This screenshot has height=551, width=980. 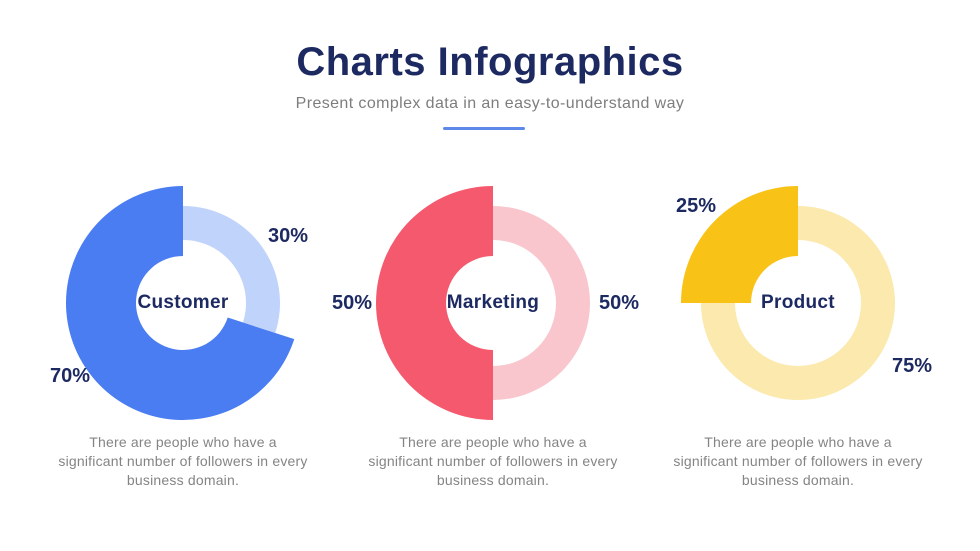 I want to click on chart-center-label: Customer, so click(x=183, y=302).